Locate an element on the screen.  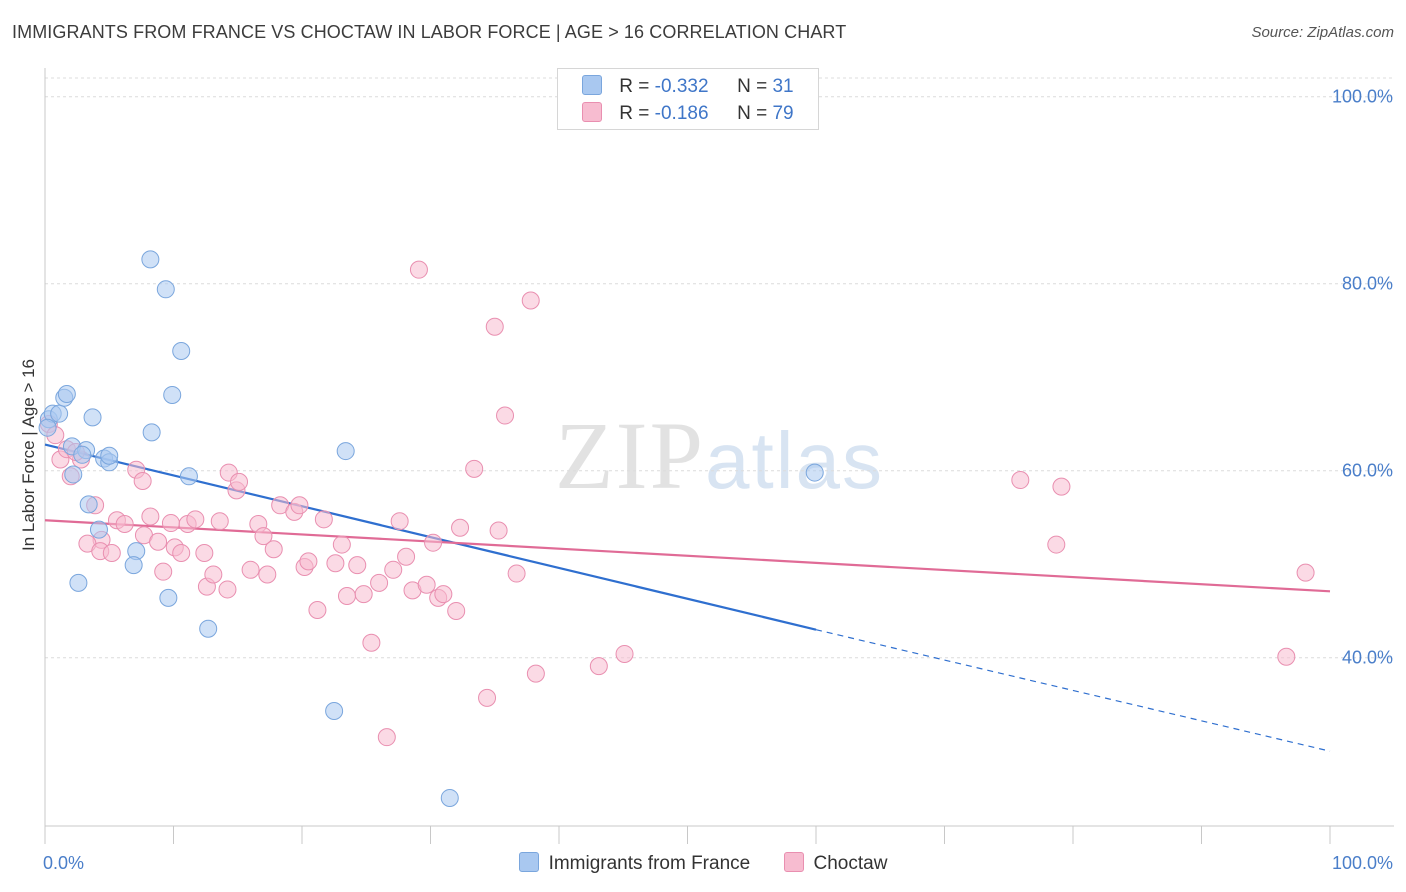
y-axis-title: In Labor Force | Age > 16 is located at coordinates (28, 455).